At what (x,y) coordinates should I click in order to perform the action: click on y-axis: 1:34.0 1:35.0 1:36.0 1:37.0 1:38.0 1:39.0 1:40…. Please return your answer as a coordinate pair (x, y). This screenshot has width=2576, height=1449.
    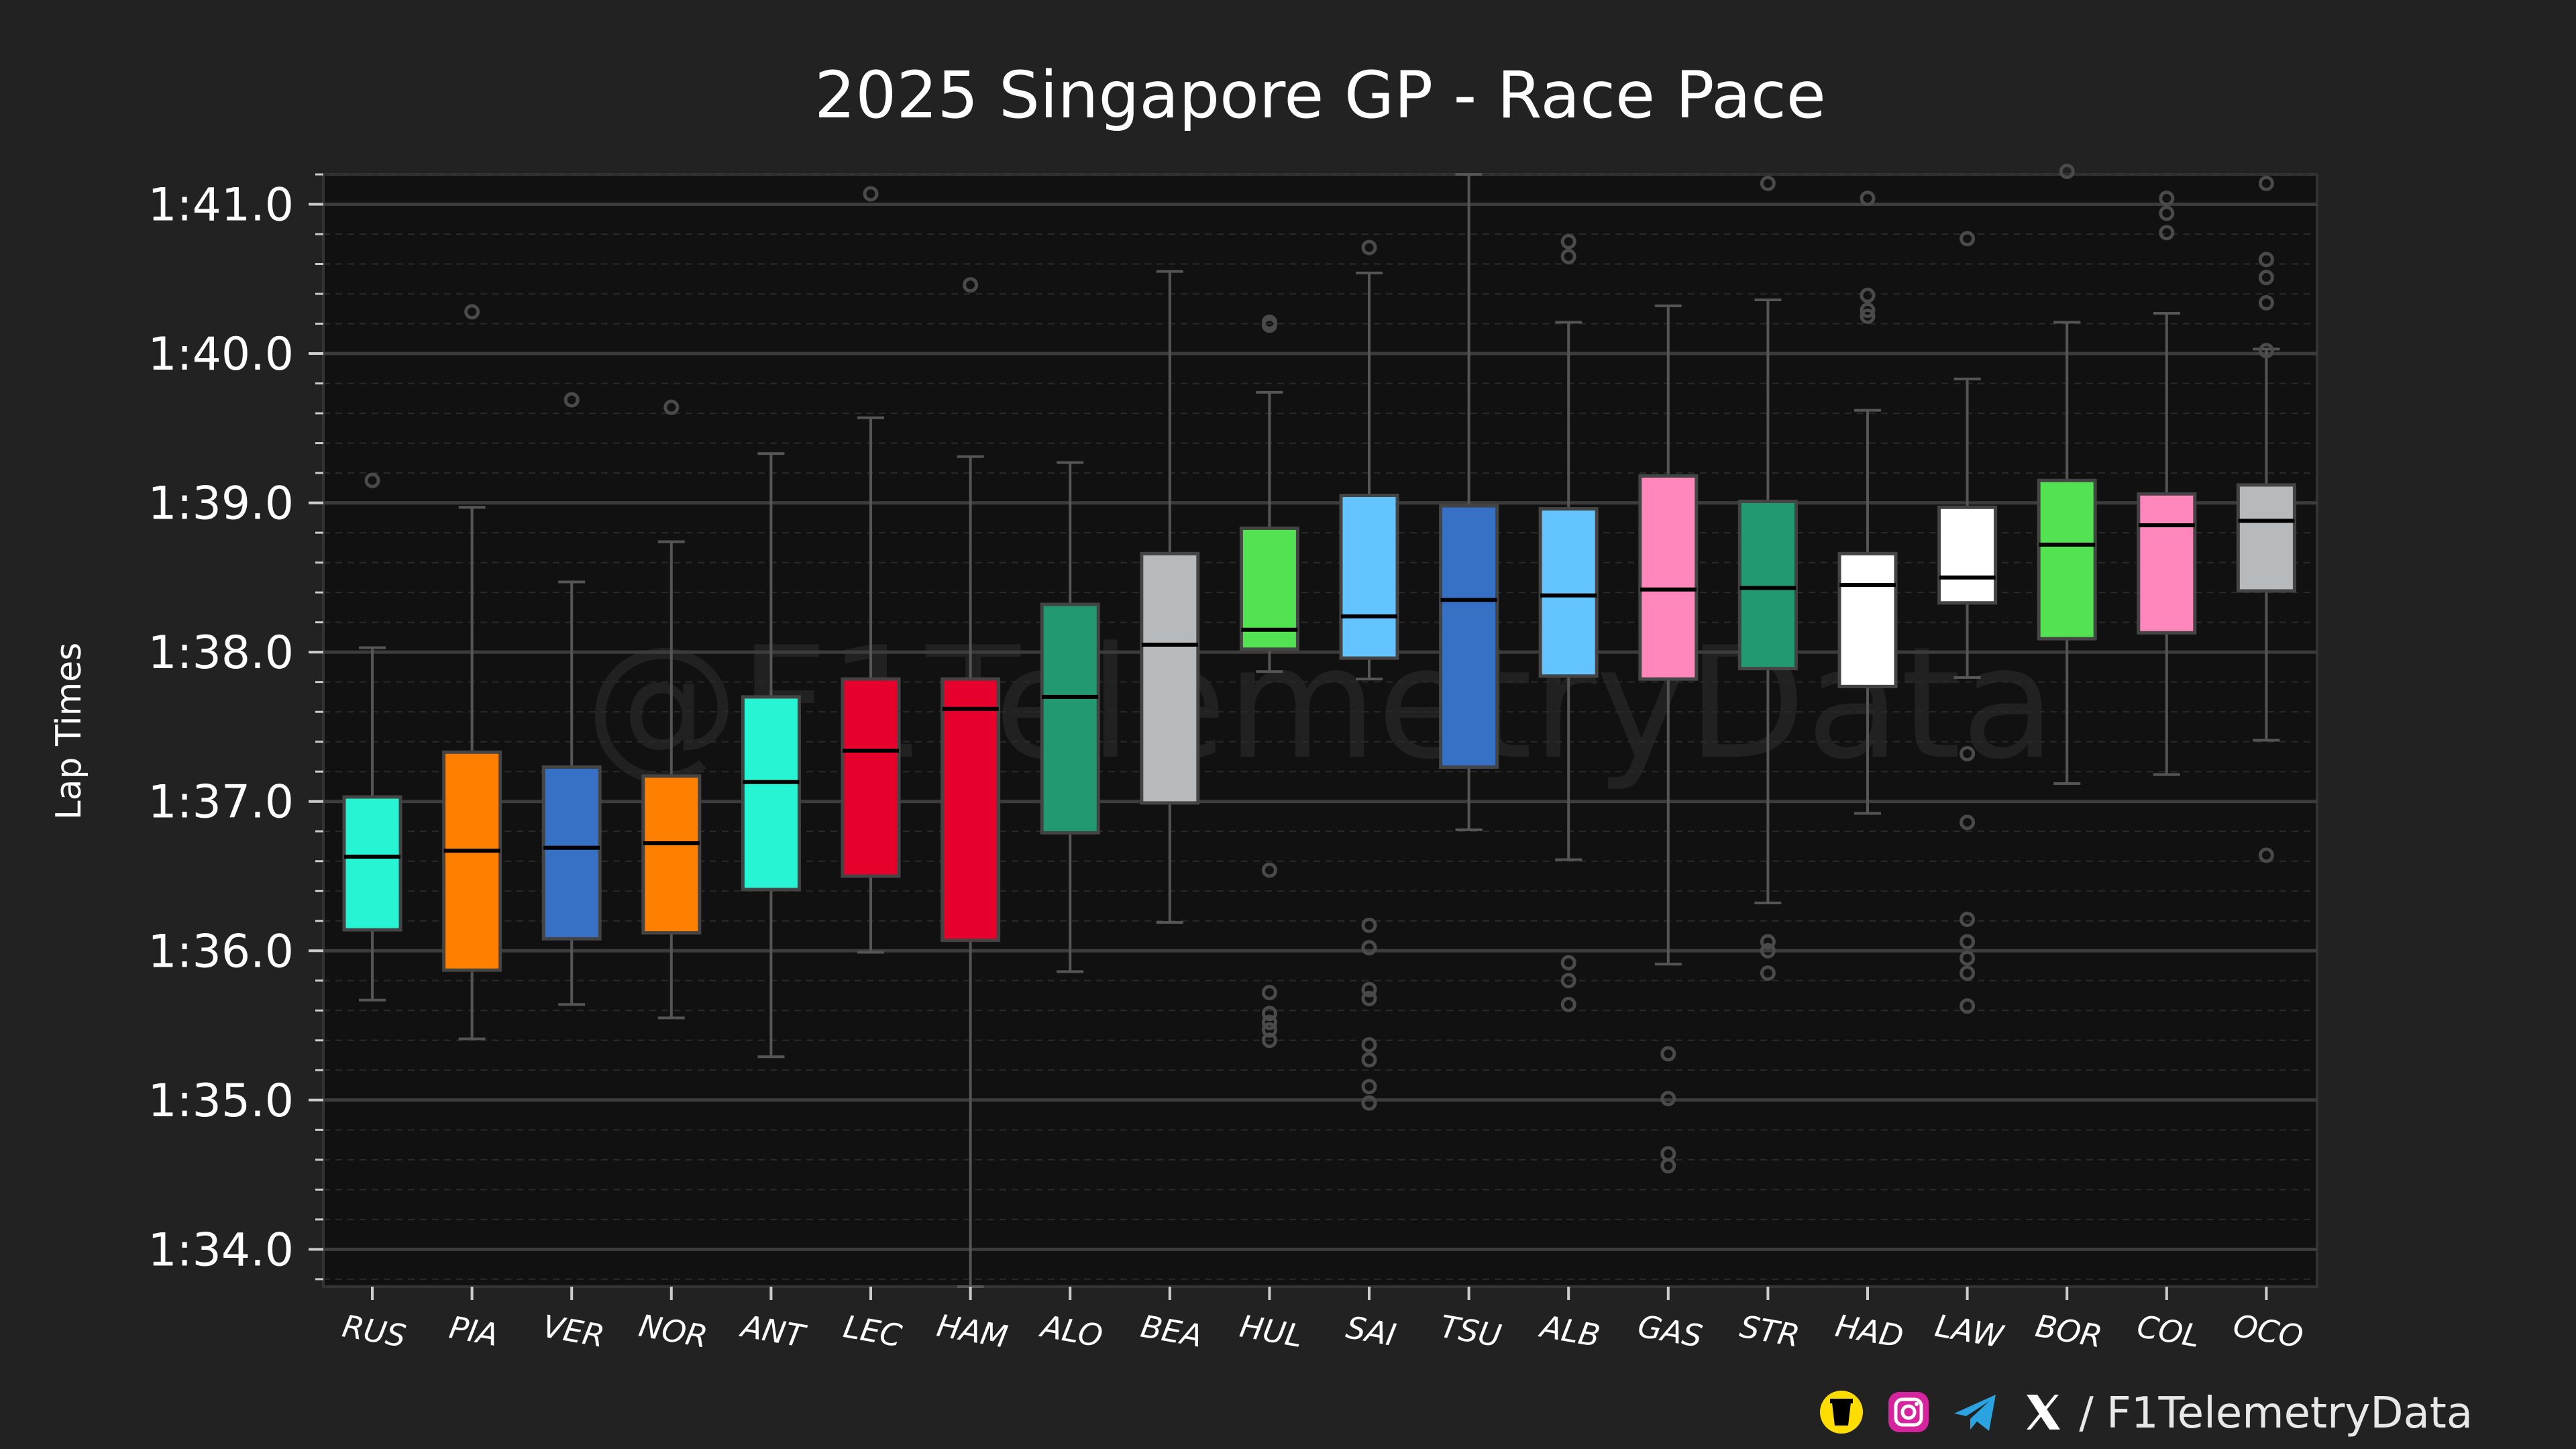
    Looking at the image, I should click on (235, 727).